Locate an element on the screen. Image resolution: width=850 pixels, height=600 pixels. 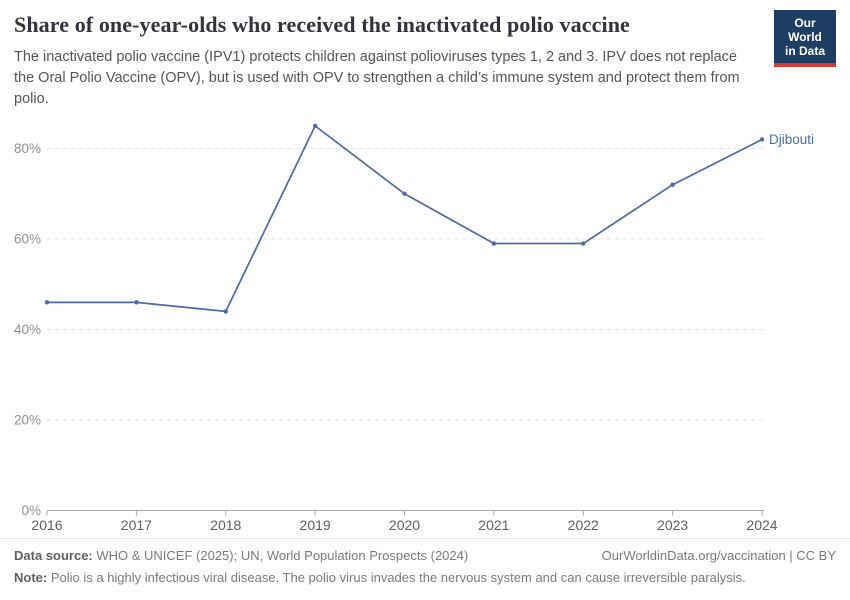
y-tick-label: 20% is located at coordinates (27, 420).